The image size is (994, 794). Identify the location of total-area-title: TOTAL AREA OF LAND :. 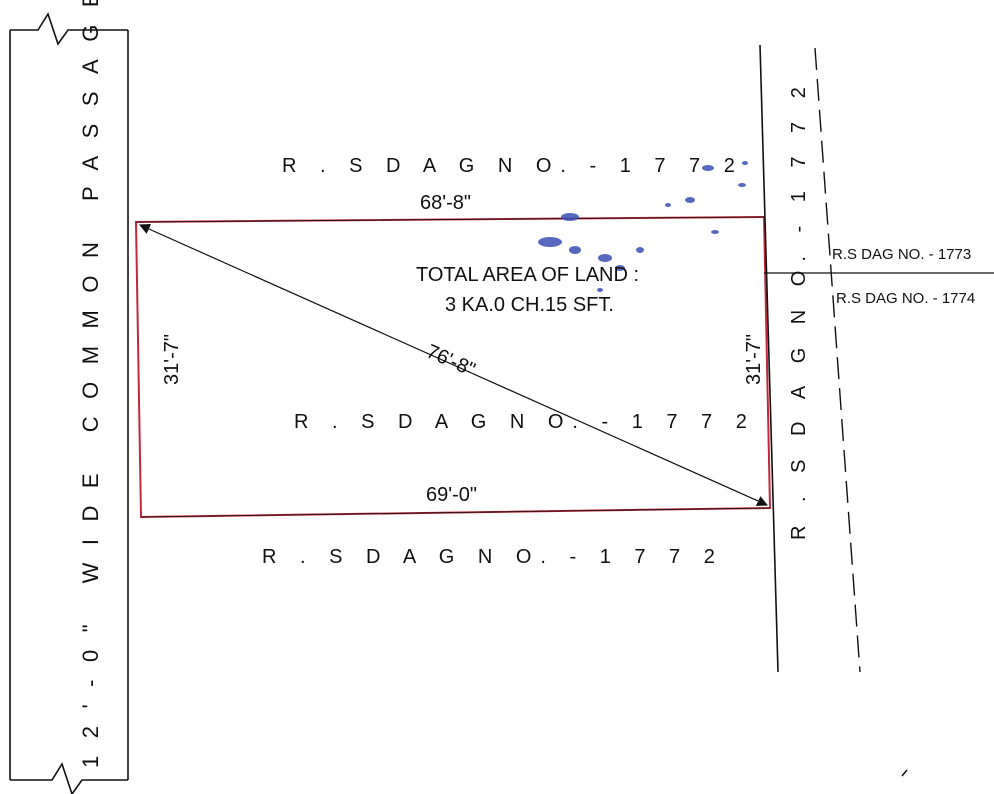
(527, 275).